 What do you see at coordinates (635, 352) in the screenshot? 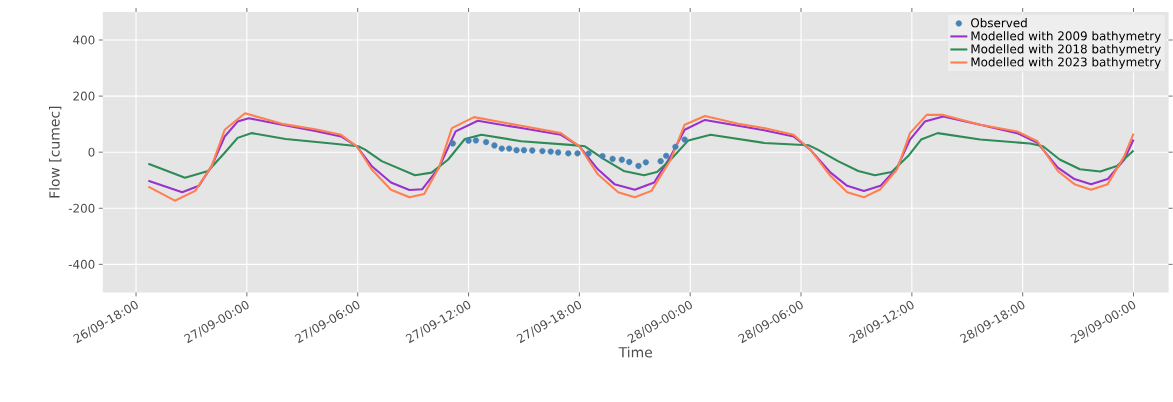
I see `x-axis-title: Time` at bounding box center [635, 352].